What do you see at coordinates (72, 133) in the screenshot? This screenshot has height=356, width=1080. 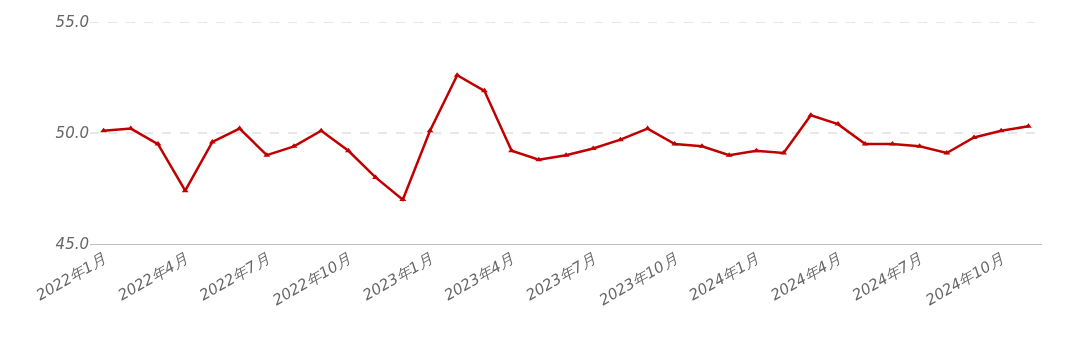 I see `y-tick-label: 50.0` at bounding box center [72, 133].